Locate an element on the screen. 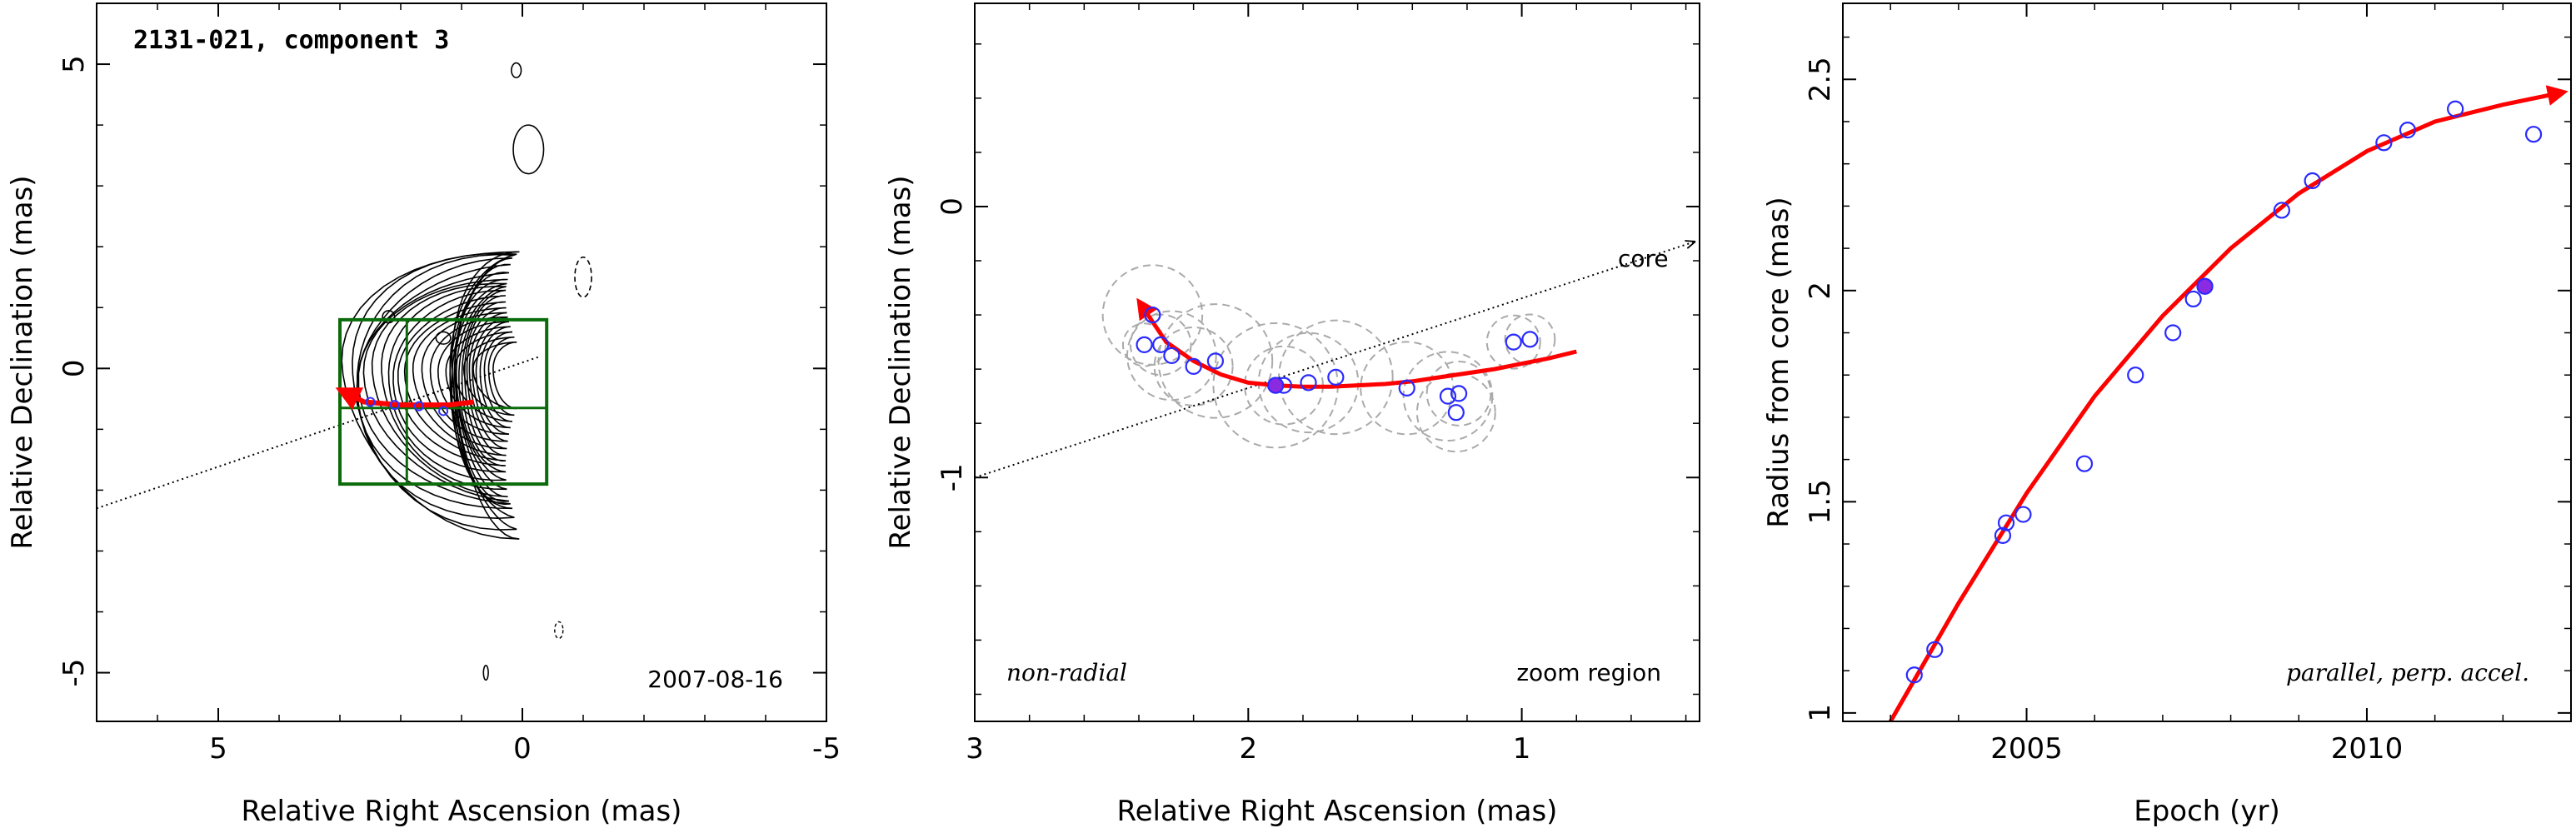 Image resolution: width=2576 pixels, height=833 pixels. panel1-xlabel: Relative Right Ascension (mas) is located at coordinates (462, 811).